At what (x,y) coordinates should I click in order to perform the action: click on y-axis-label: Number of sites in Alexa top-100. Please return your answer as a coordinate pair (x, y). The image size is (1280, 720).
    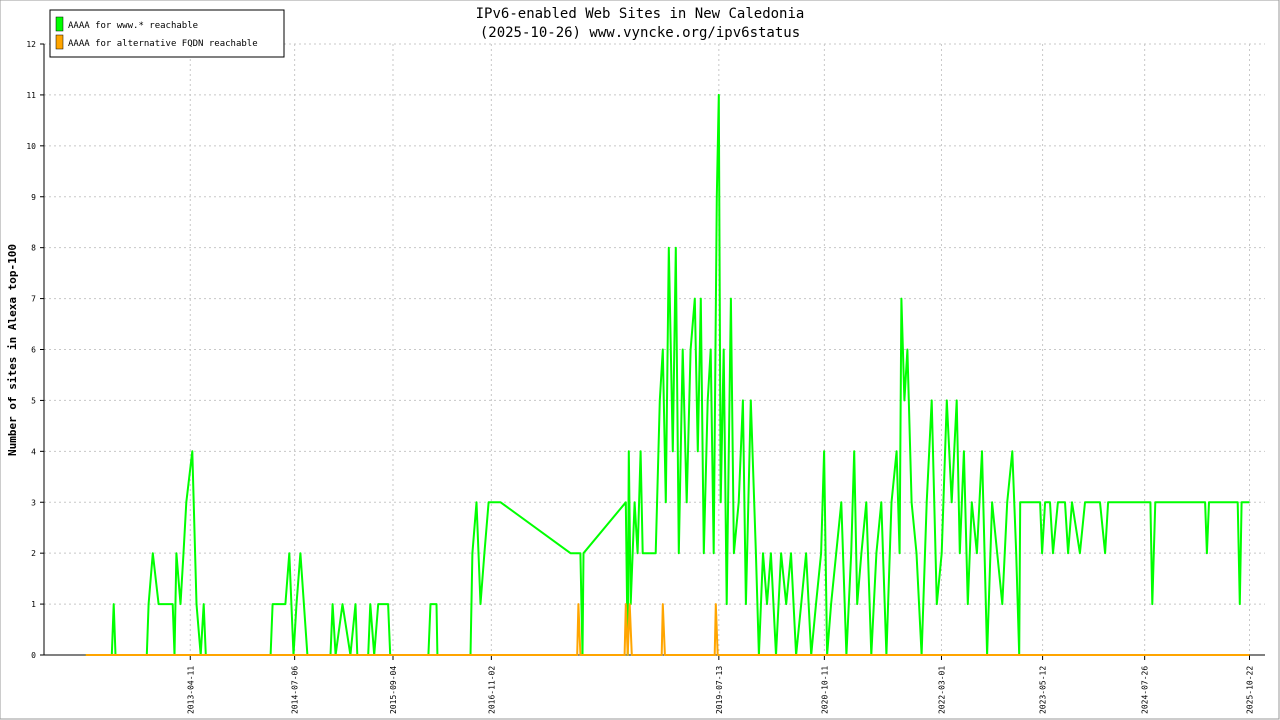
    Looking at the image, I should click on (12, 350).